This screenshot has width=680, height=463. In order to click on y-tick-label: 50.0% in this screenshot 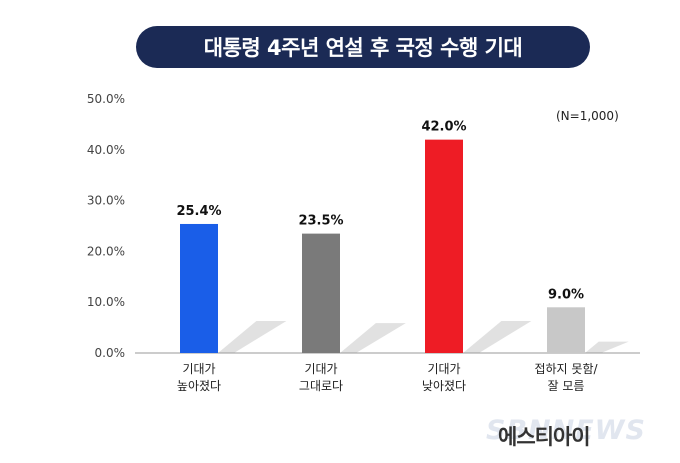, I will do `click(106, 99)`.